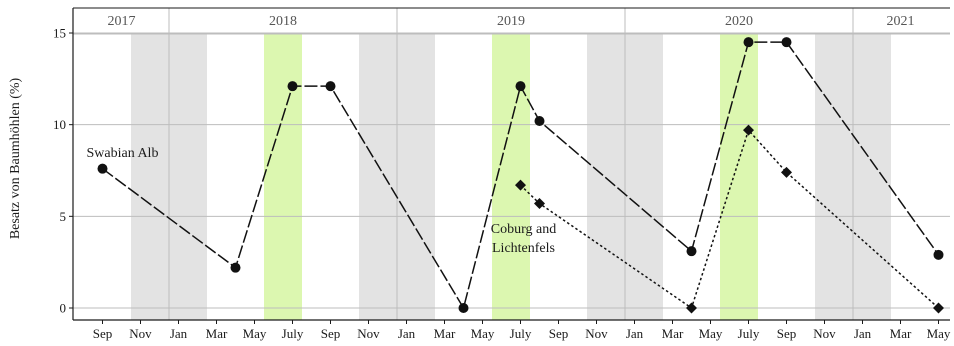 The image size is (954, 346). I want to click on year-label: 2019, so click(511, 21).